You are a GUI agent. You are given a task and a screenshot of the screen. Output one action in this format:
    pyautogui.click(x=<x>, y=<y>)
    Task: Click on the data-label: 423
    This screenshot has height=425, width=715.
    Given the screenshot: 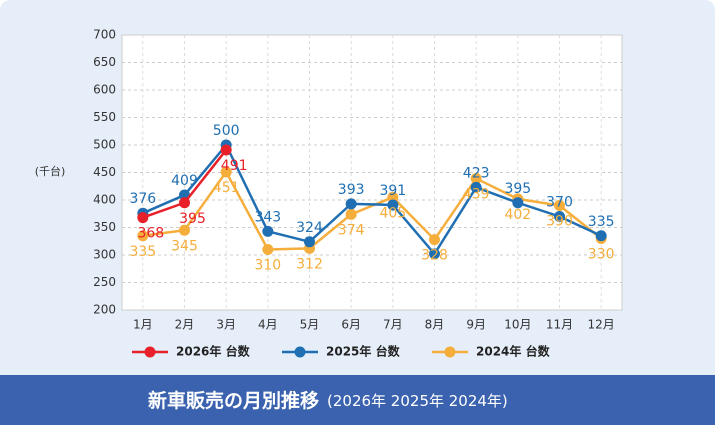 What is the action you would take?
    pyautogui.click(x=476, y=173)
    